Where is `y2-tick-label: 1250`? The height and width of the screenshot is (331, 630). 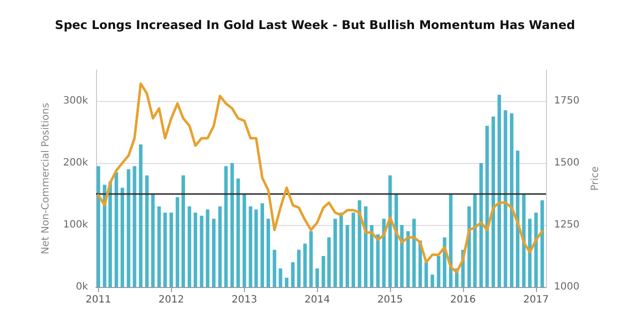
y2-tick-label: 1250 is located at coordinates (567, 225).